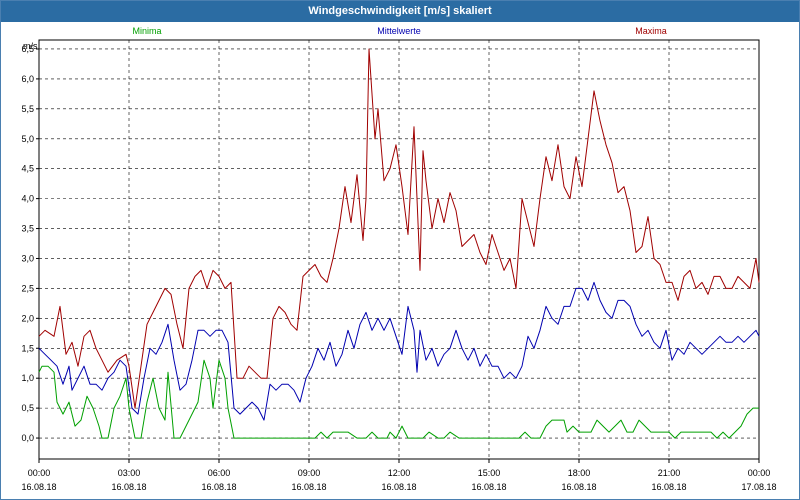 This screenshot has height=500, width=800. Describe the element at coordinates (27, 288) in the screenshot. I see `y-tick-label: 2,5` at that location.